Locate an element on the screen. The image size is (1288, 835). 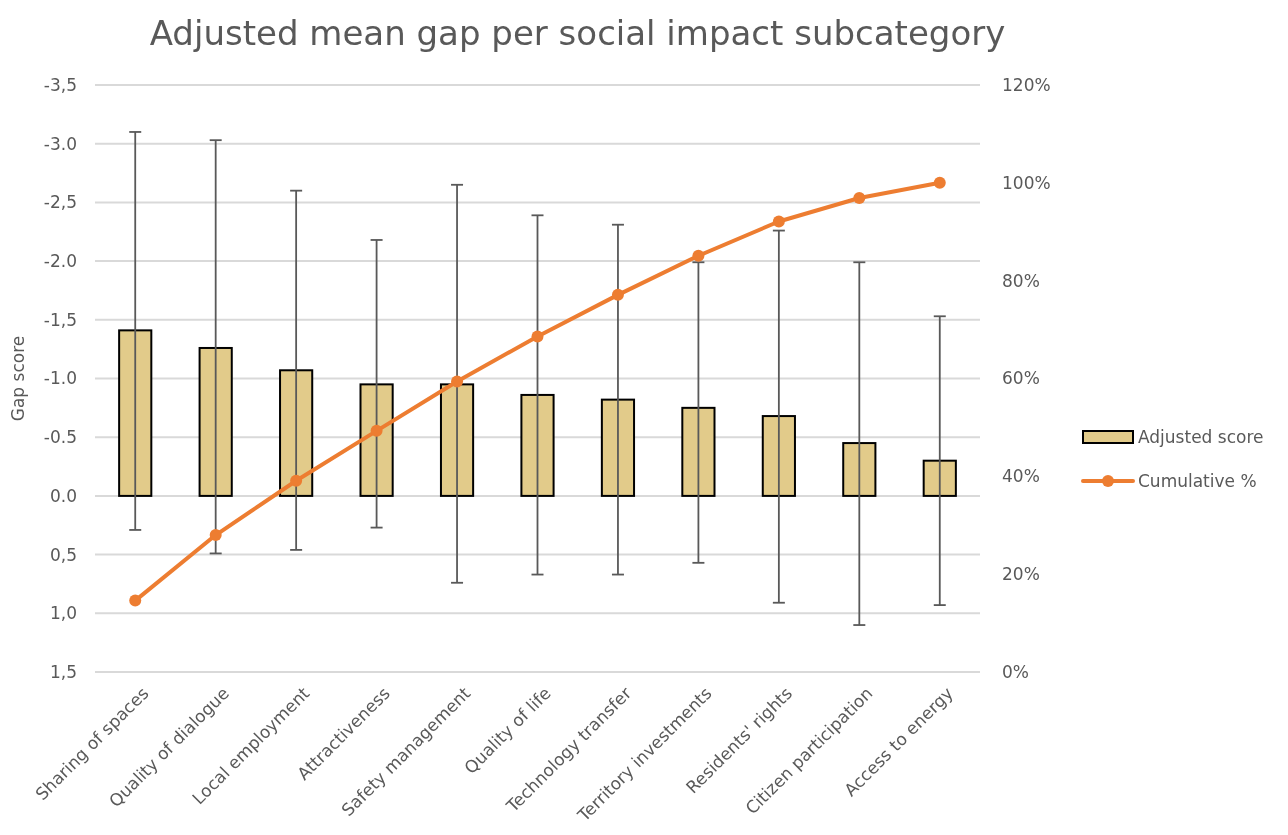
y2-tick-label: 20% is located at coordinates (1021, 574).